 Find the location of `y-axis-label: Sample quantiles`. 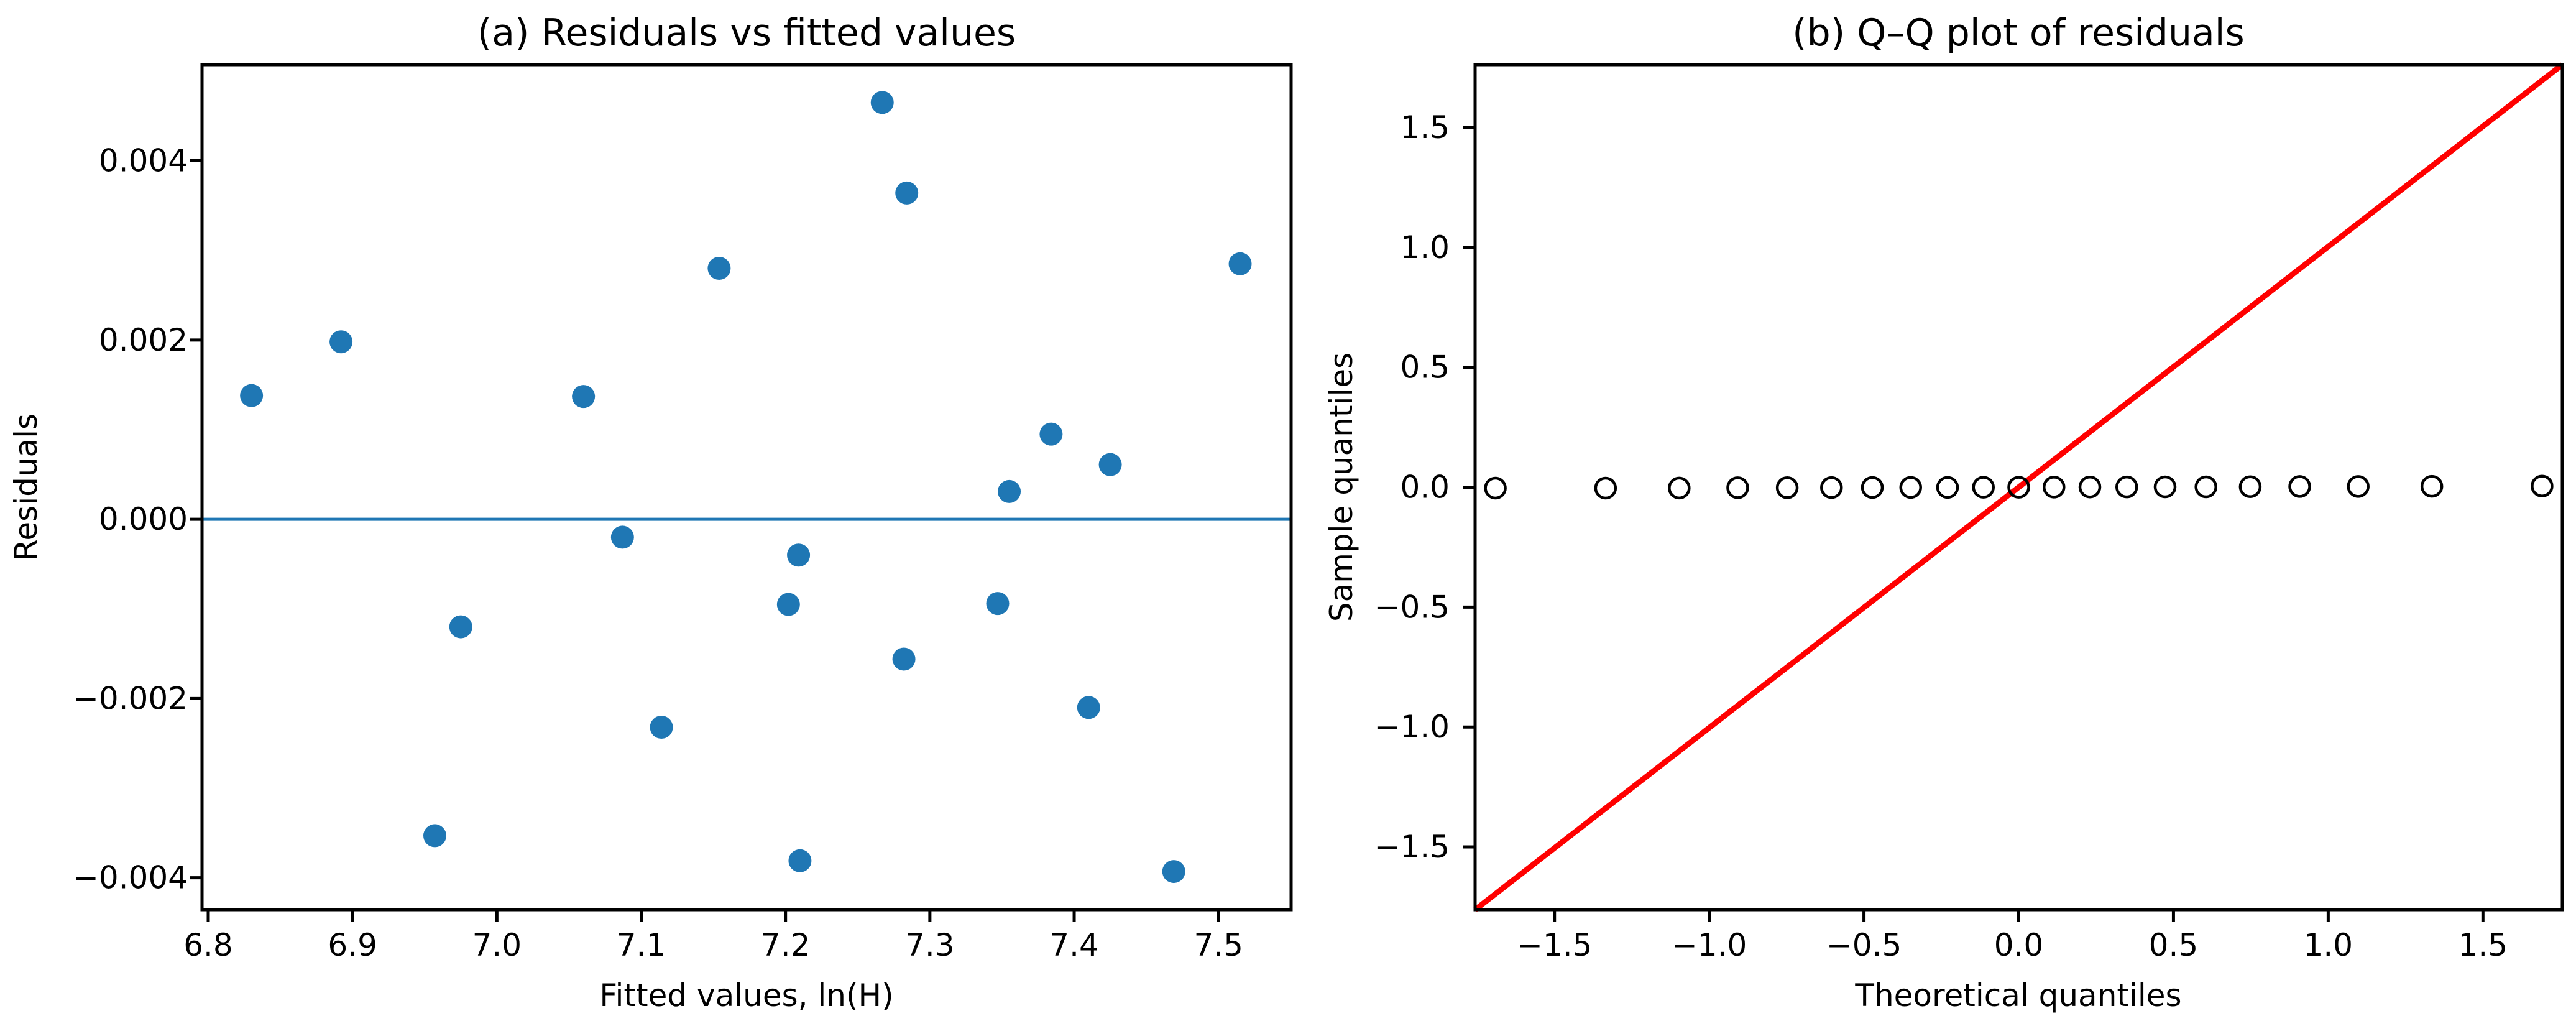

y-axis-label: Sample quantiles is located at coordinates (1341, 487).